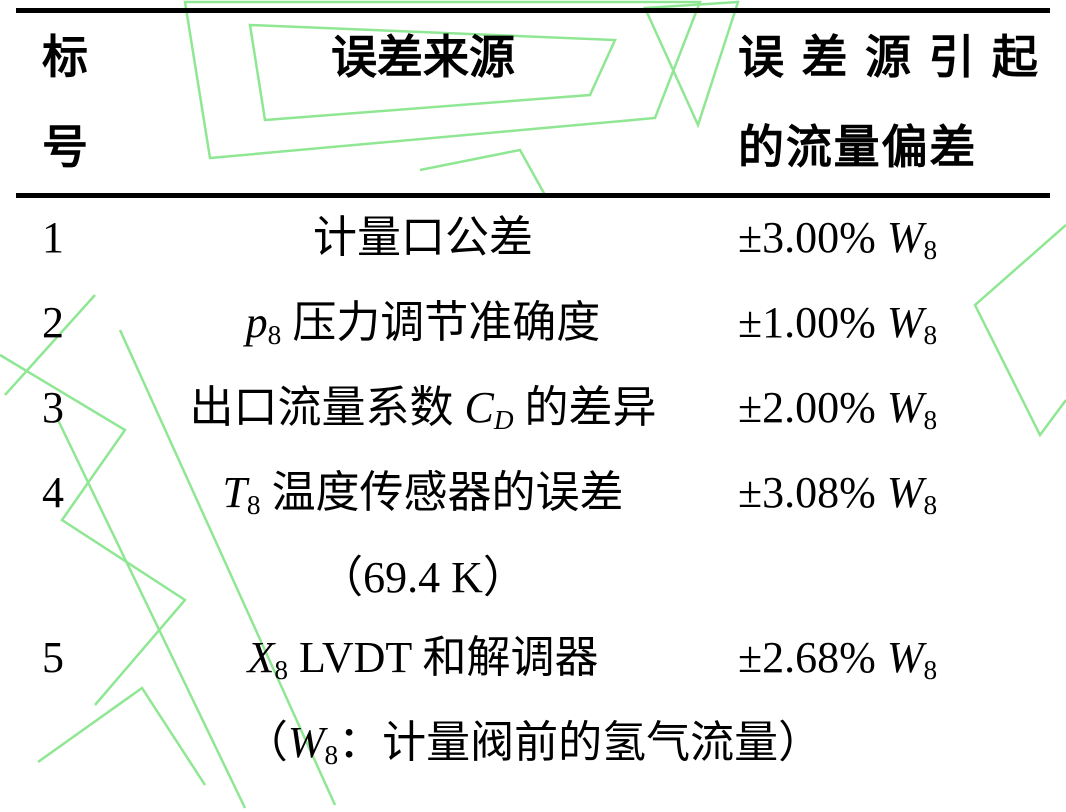  I want to click on header-id-column: 标 号, so click(62, 103).